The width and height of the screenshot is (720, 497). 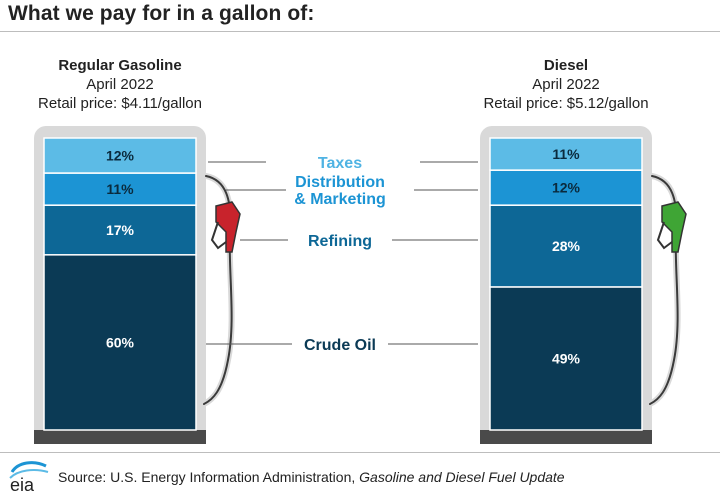 I want to click on data-label: 49%, so click(x=566, y=358).